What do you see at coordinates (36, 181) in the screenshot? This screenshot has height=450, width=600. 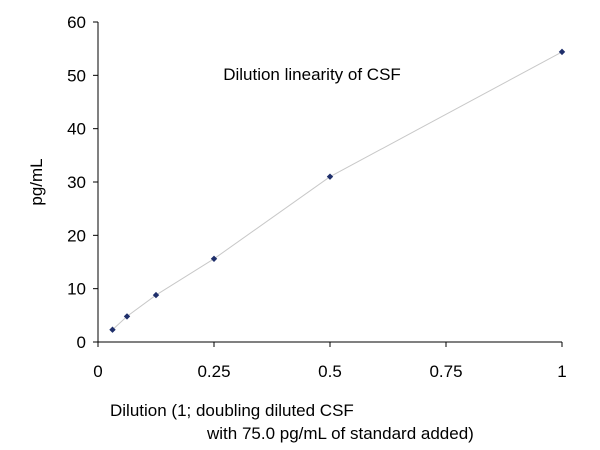 I see `y-axis-title: pg/mL` at bounding box center [36, 181].